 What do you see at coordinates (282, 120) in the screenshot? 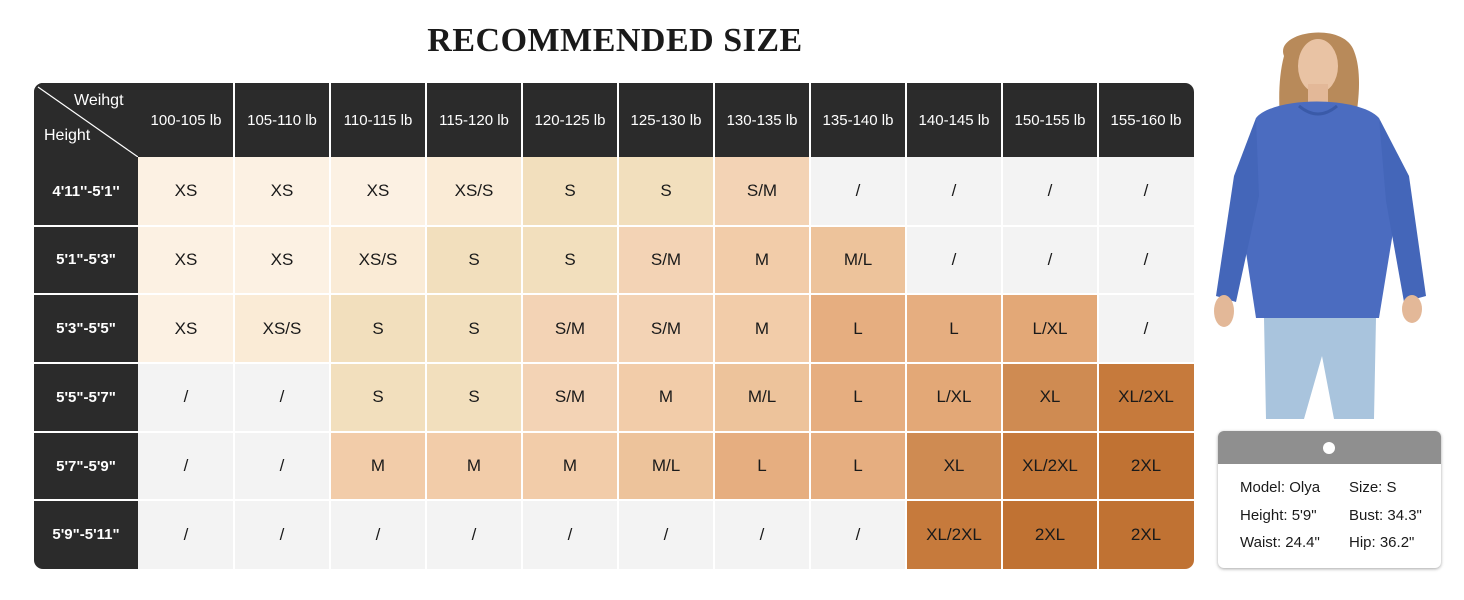
I see `weight-header-cell: 105-110 lb` at bounding box center [282, 120].